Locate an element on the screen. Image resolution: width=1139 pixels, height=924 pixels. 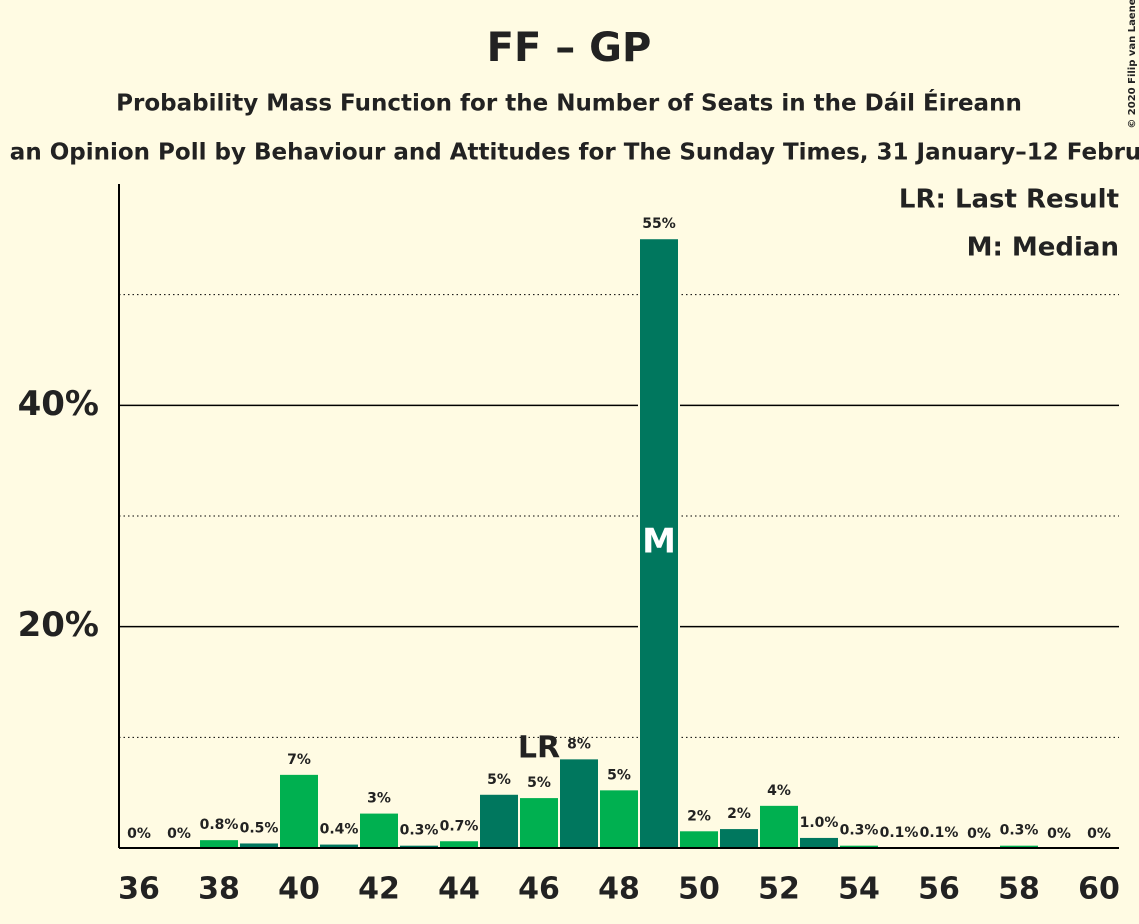
y-tick-label: 20% is located at coordinates (58, 625).